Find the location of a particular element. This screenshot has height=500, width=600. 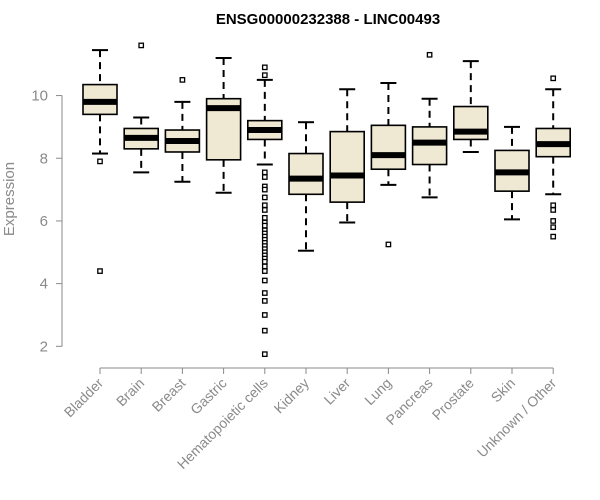

box-brain is located at coordinates (141, 108).